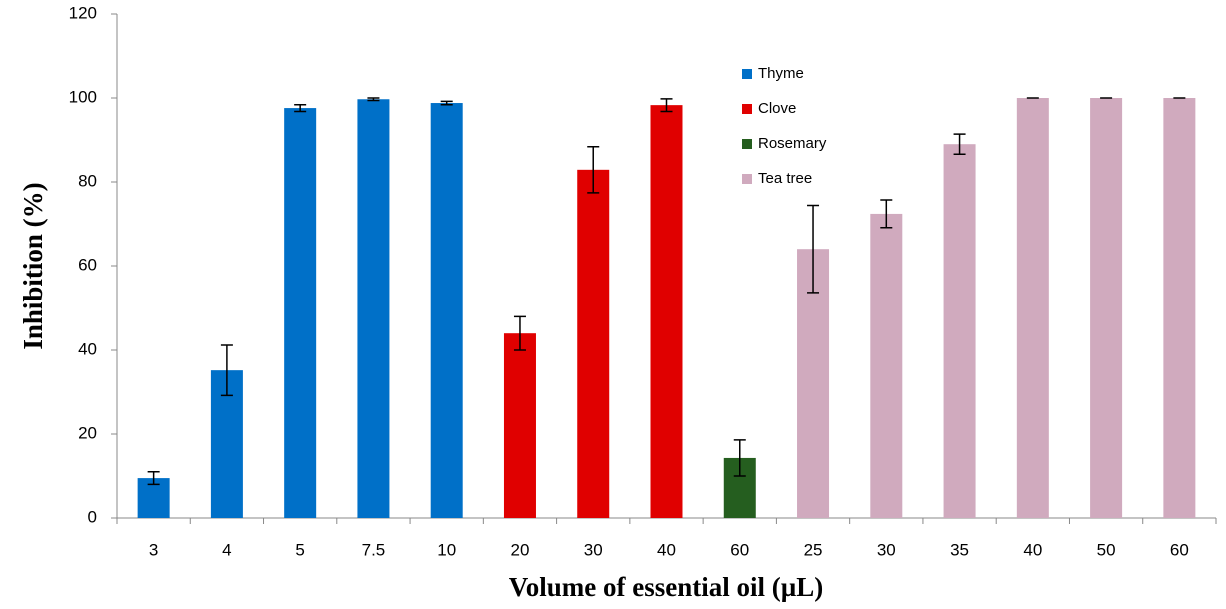  I want to click on x-tick-label: 10, so click(446, 549).